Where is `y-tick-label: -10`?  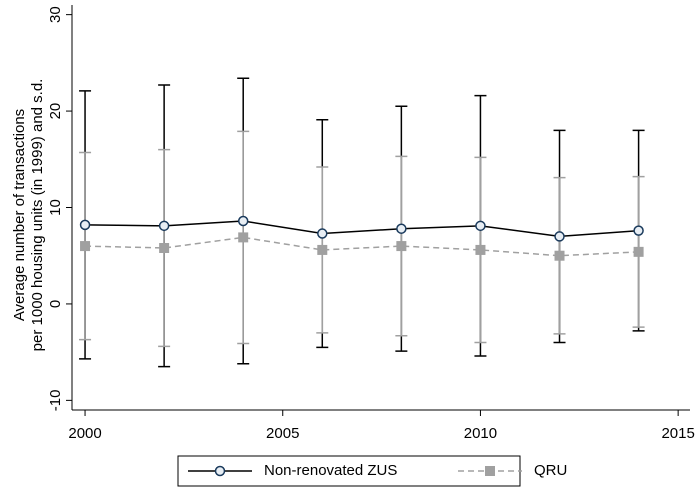 y-tick-label: -10 is located at coordinates (55, 401).